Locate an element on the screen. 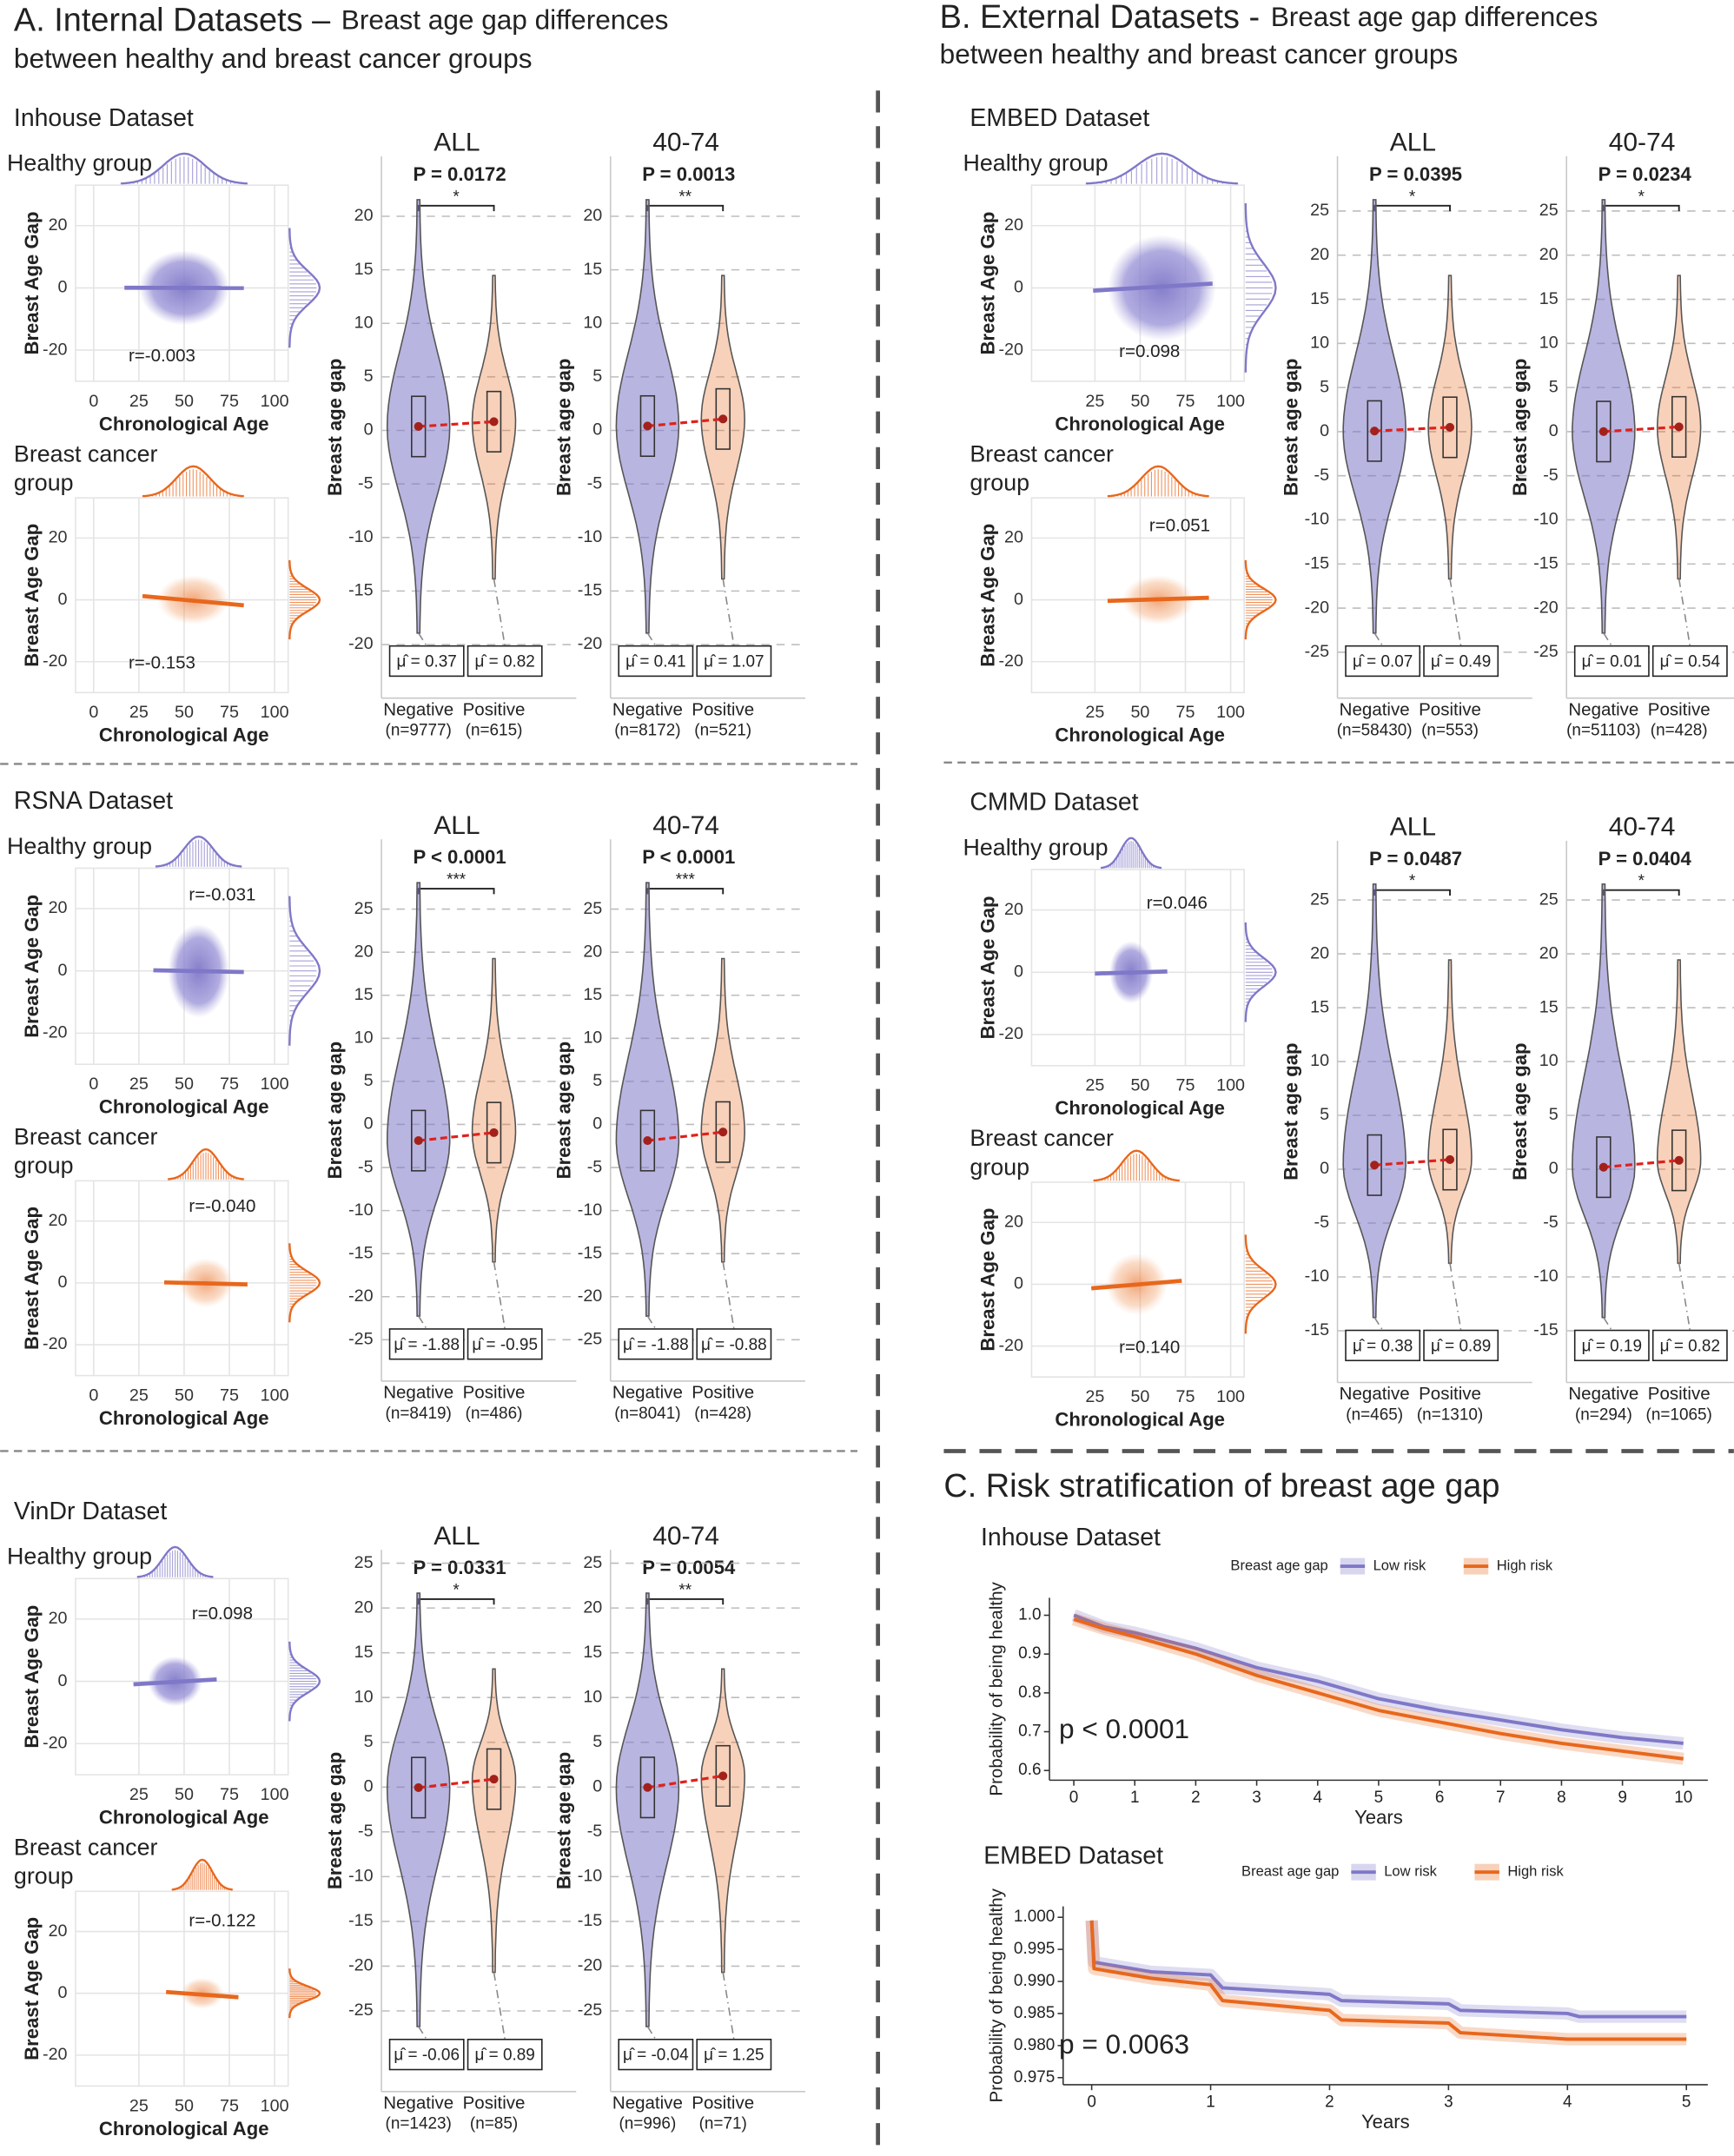 The height and width of the screenshot is (2156, 1734). x-tick-label: 10 is located at coordinates (1683, 1798).